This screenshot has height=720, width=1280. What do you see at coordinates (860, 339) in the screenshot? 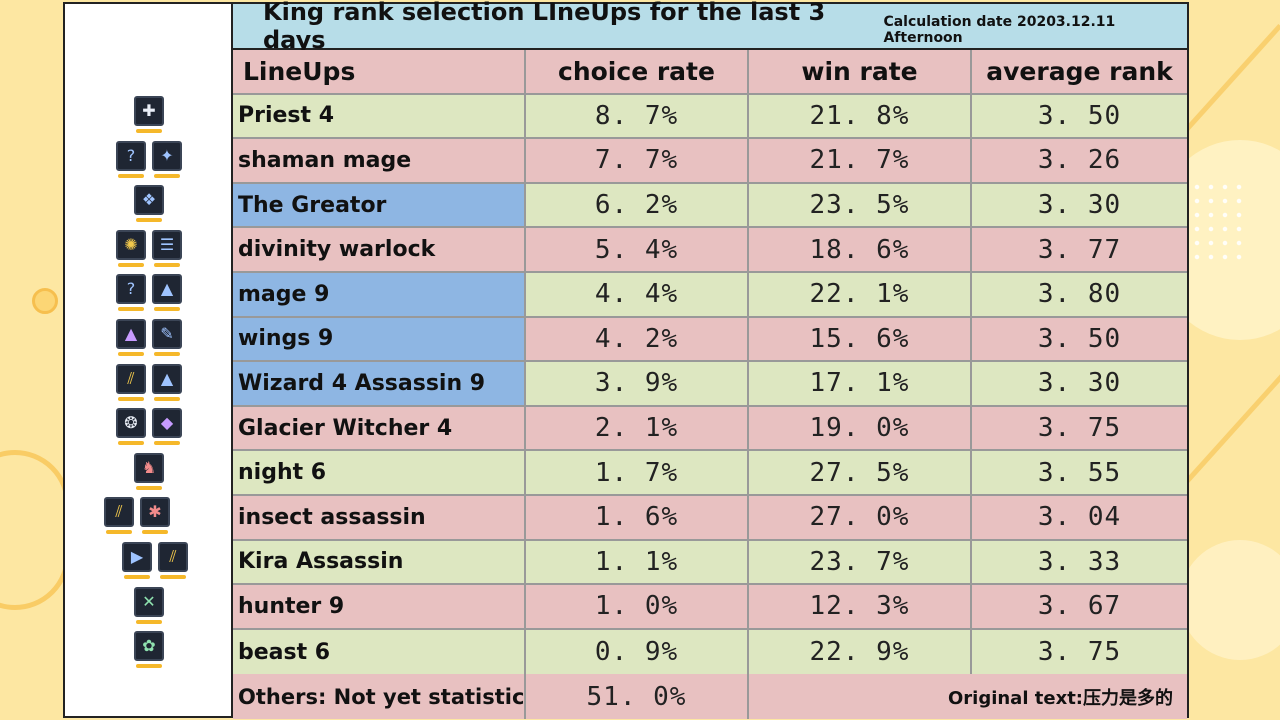
I see `win-rate-value: 15. 6%` at bounding box center [860, 339].